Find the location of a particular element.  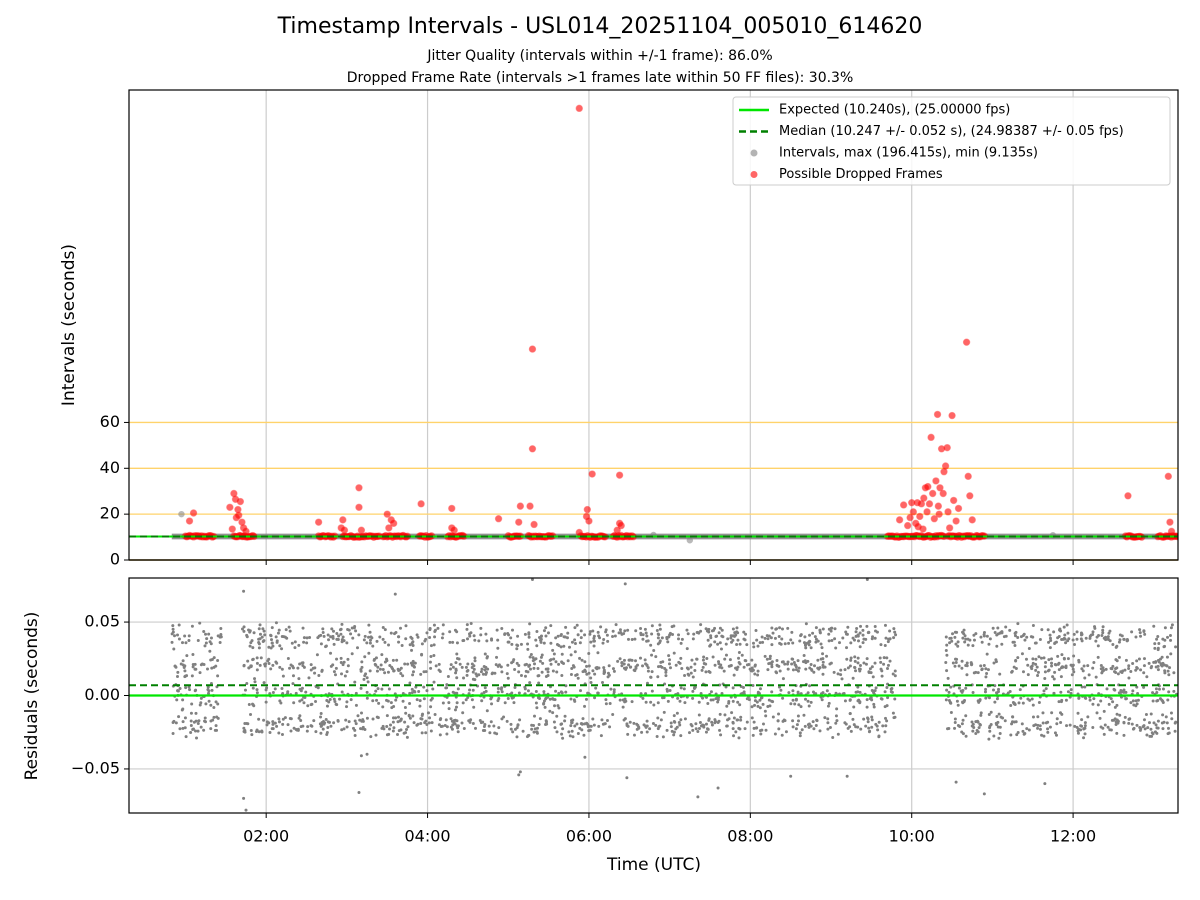

x-tick-label: 04:00 is located at coordinates (428, 836).